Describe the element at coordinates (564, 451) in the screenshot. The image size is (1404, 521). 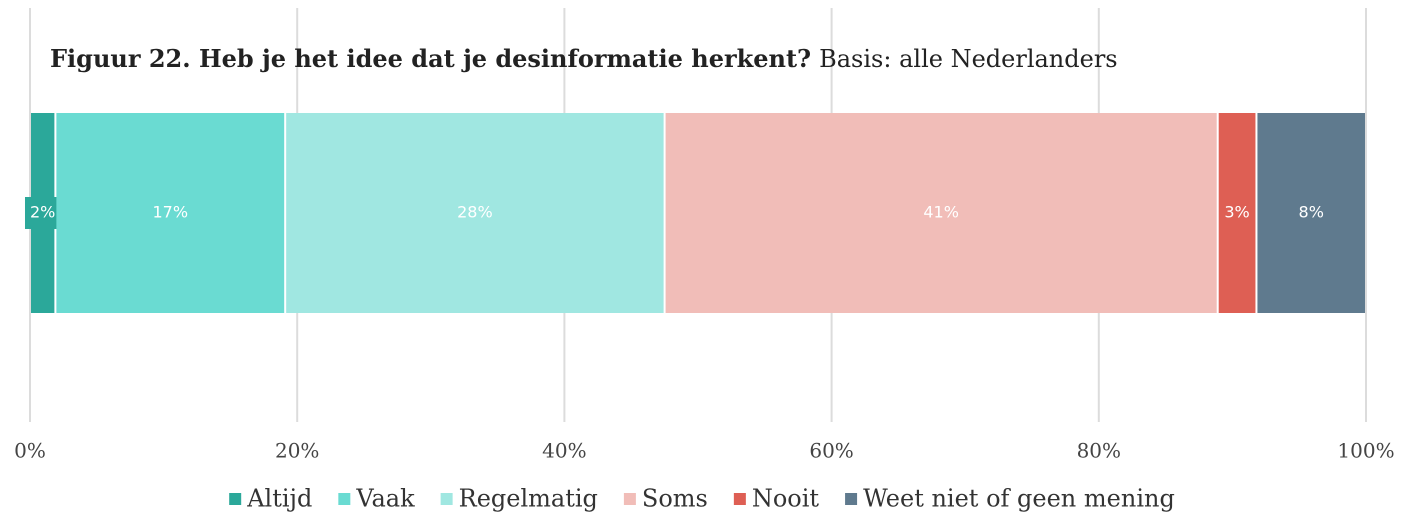
I see `x-tick-label: 40%` at that location.